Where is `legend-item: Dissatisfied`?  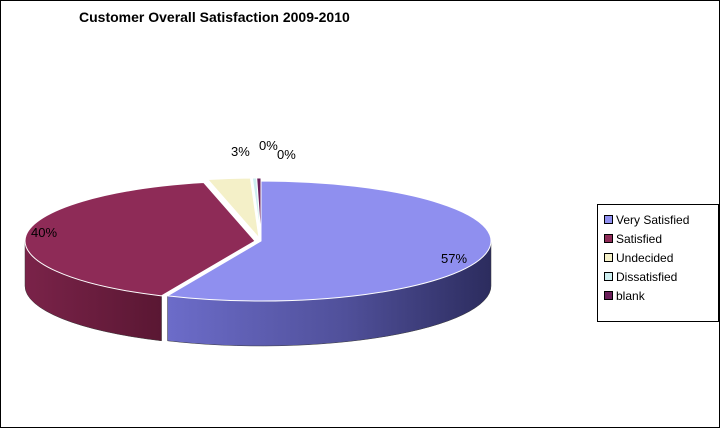 legend-item: Dissatisfied is located at coordinates (661, 276).